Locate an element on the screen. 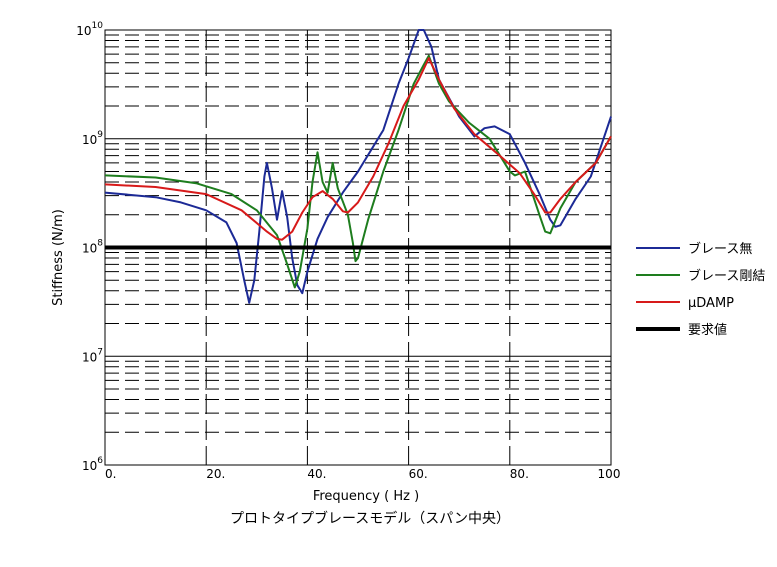  y-tick-label: 10⁸ is located at coordinates (92, 247).